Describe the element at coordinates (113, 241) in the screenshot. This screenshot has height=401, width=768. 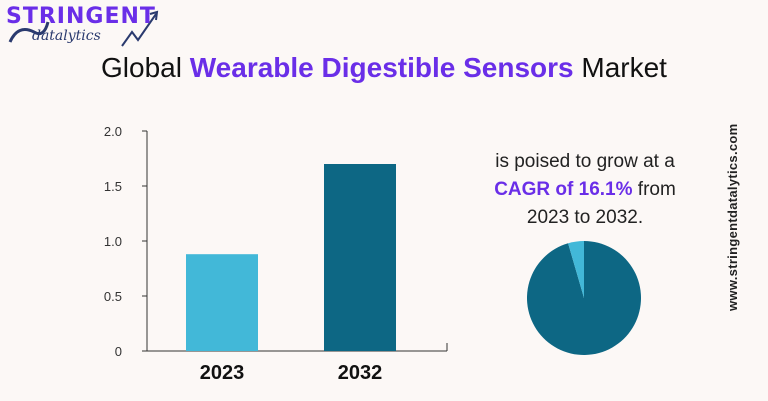
I see `y-tick-label: 1.0` at that location.